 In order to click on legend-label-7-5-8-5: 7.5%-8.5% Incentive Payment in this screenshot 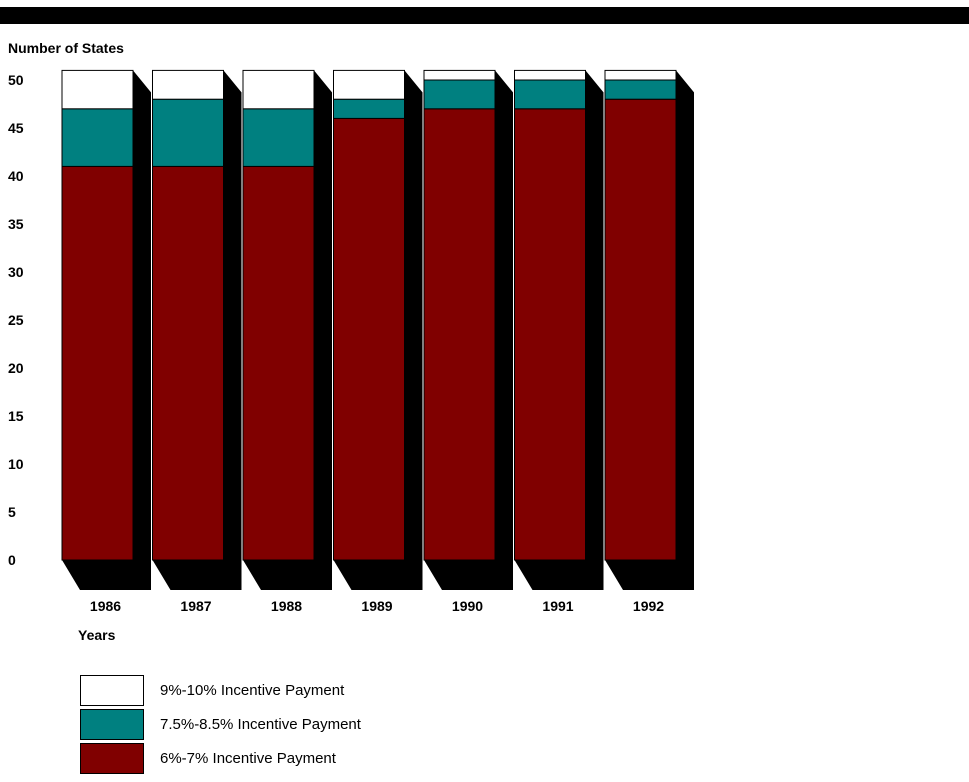, I will do `click(260, 724)`.